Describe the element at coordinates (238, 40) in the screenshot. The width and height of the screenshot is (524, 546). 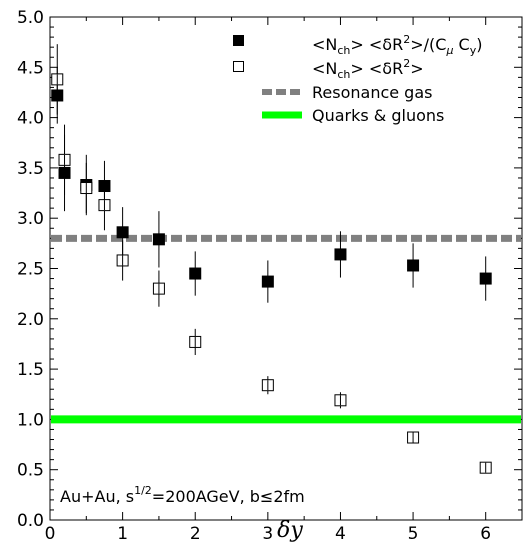
I see `legend-marker-filled-square` at that location.